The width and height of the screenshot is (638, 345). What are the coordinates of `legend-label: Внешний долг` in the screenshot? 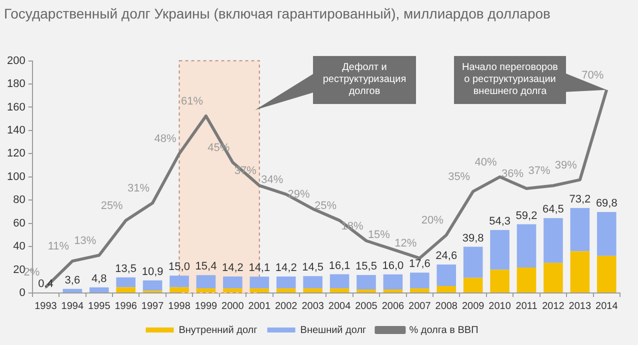 It's located at (333, 330).